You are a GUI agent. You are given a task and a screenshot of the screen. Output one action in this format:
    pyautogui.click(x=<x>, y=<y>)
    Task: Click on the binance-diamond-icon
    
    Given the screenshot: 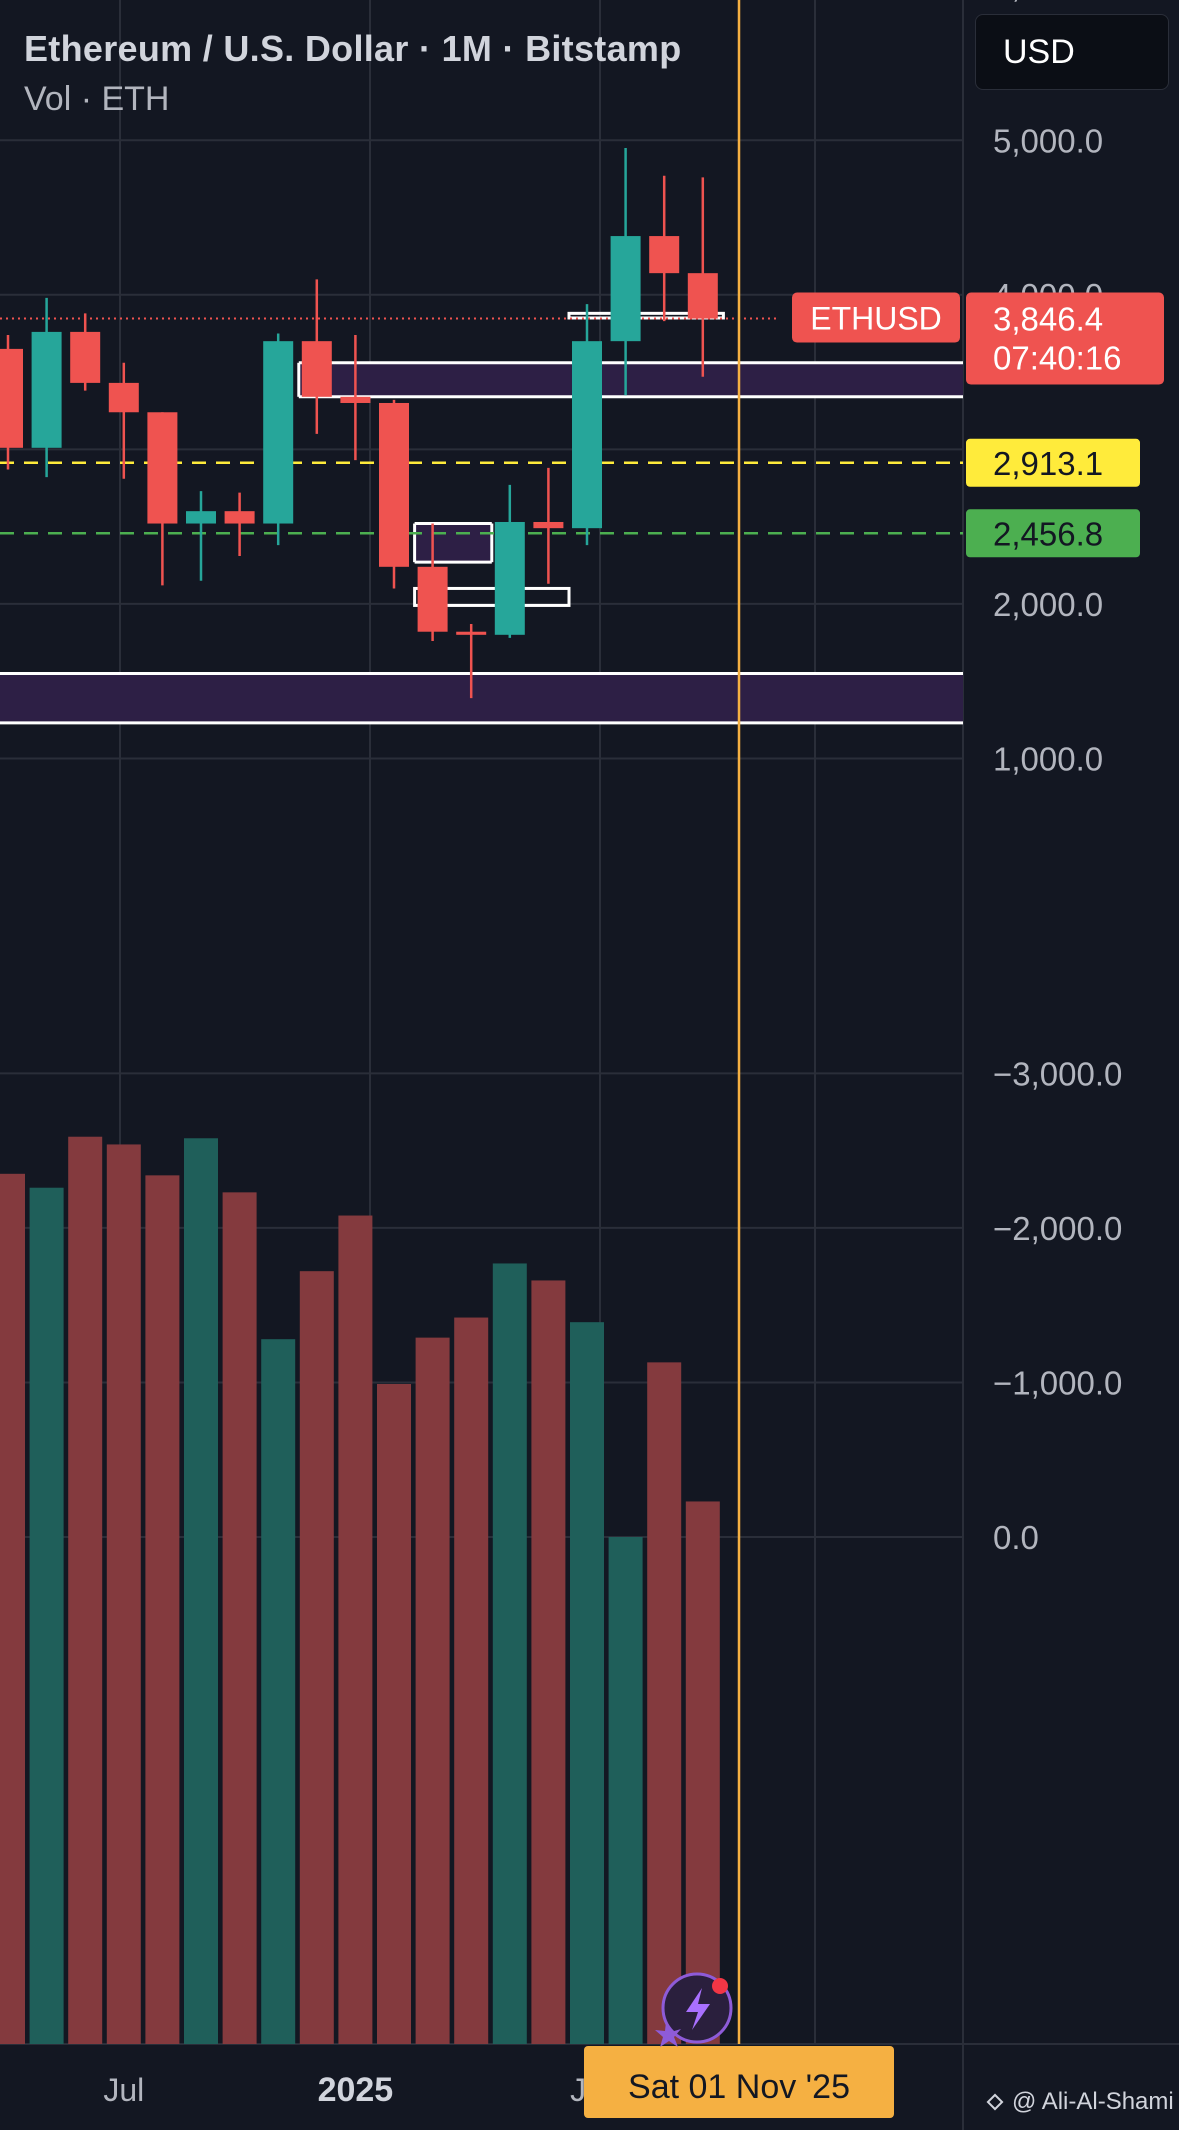 What is the action you would take?
    pyautogui.click(x=995, y=2102)
    